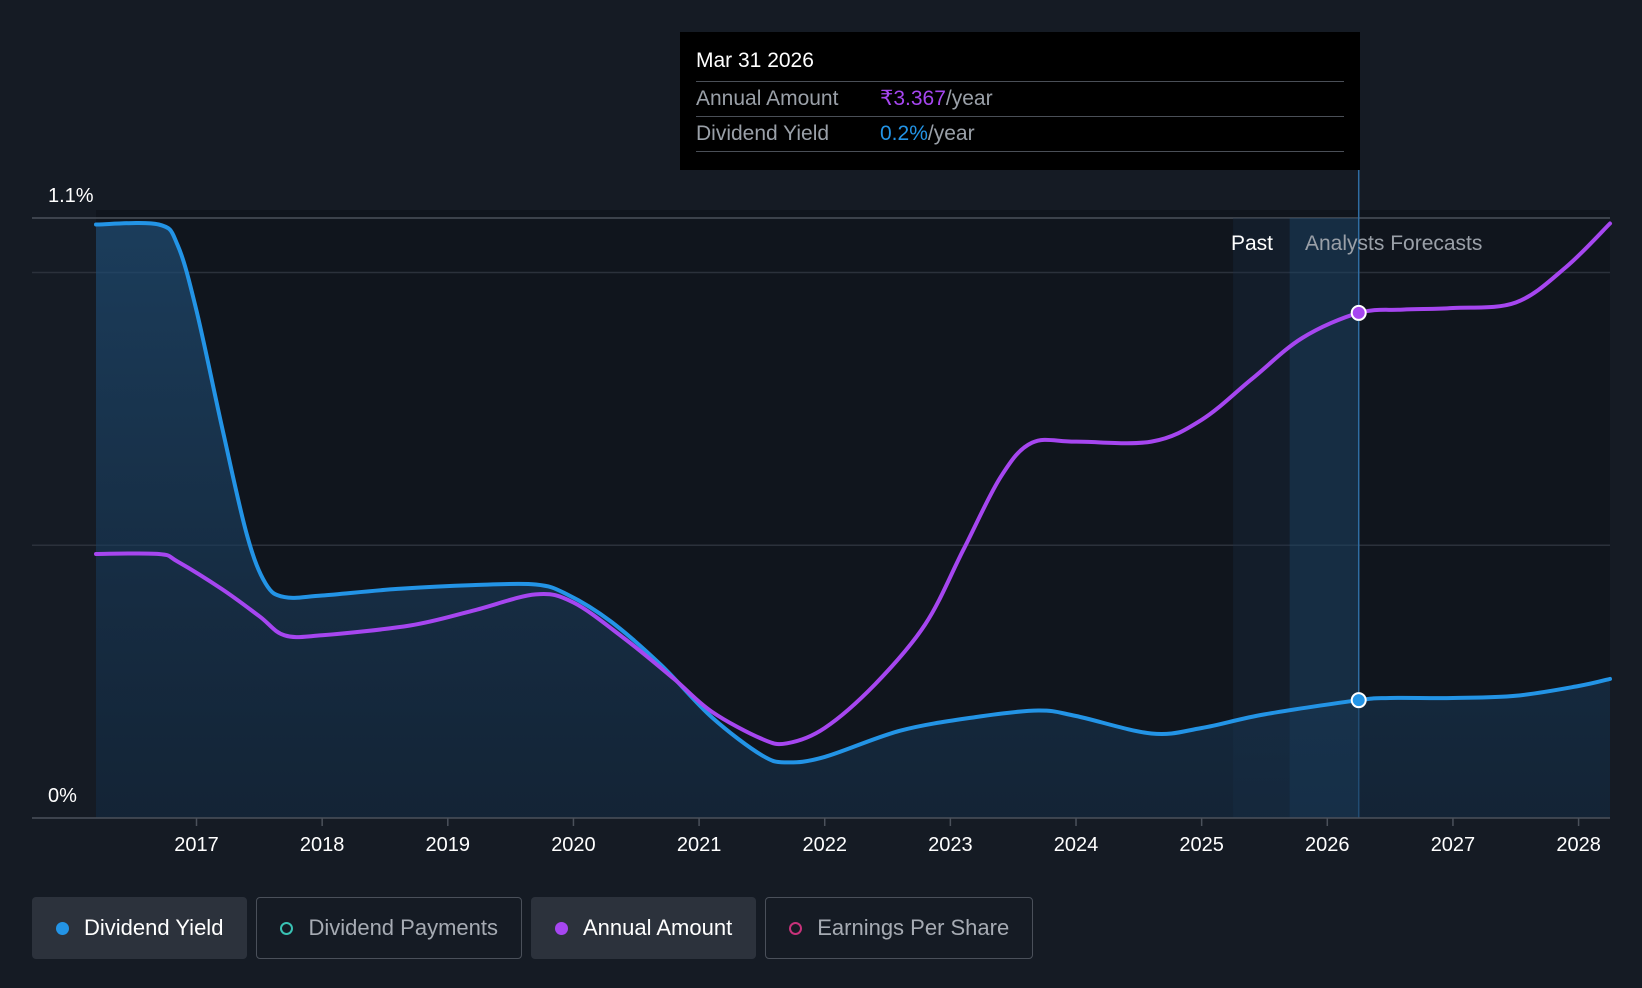  I want to click on x-tick-label: 2028, so click(1578, 845).